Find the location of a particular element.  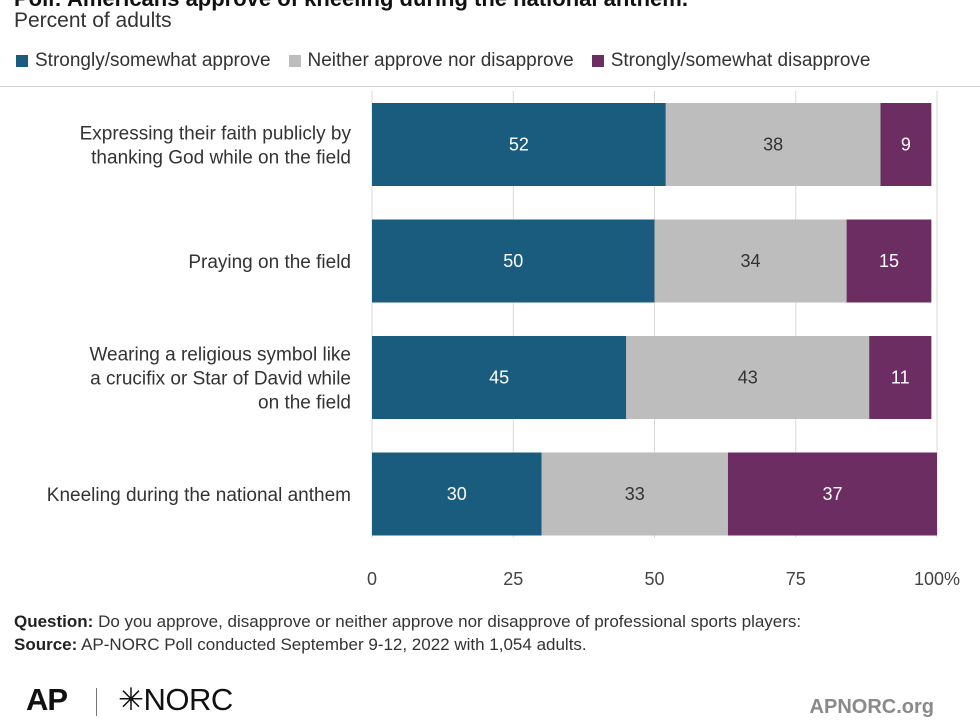

data-label: 33 is located at coordinates (635, 494).